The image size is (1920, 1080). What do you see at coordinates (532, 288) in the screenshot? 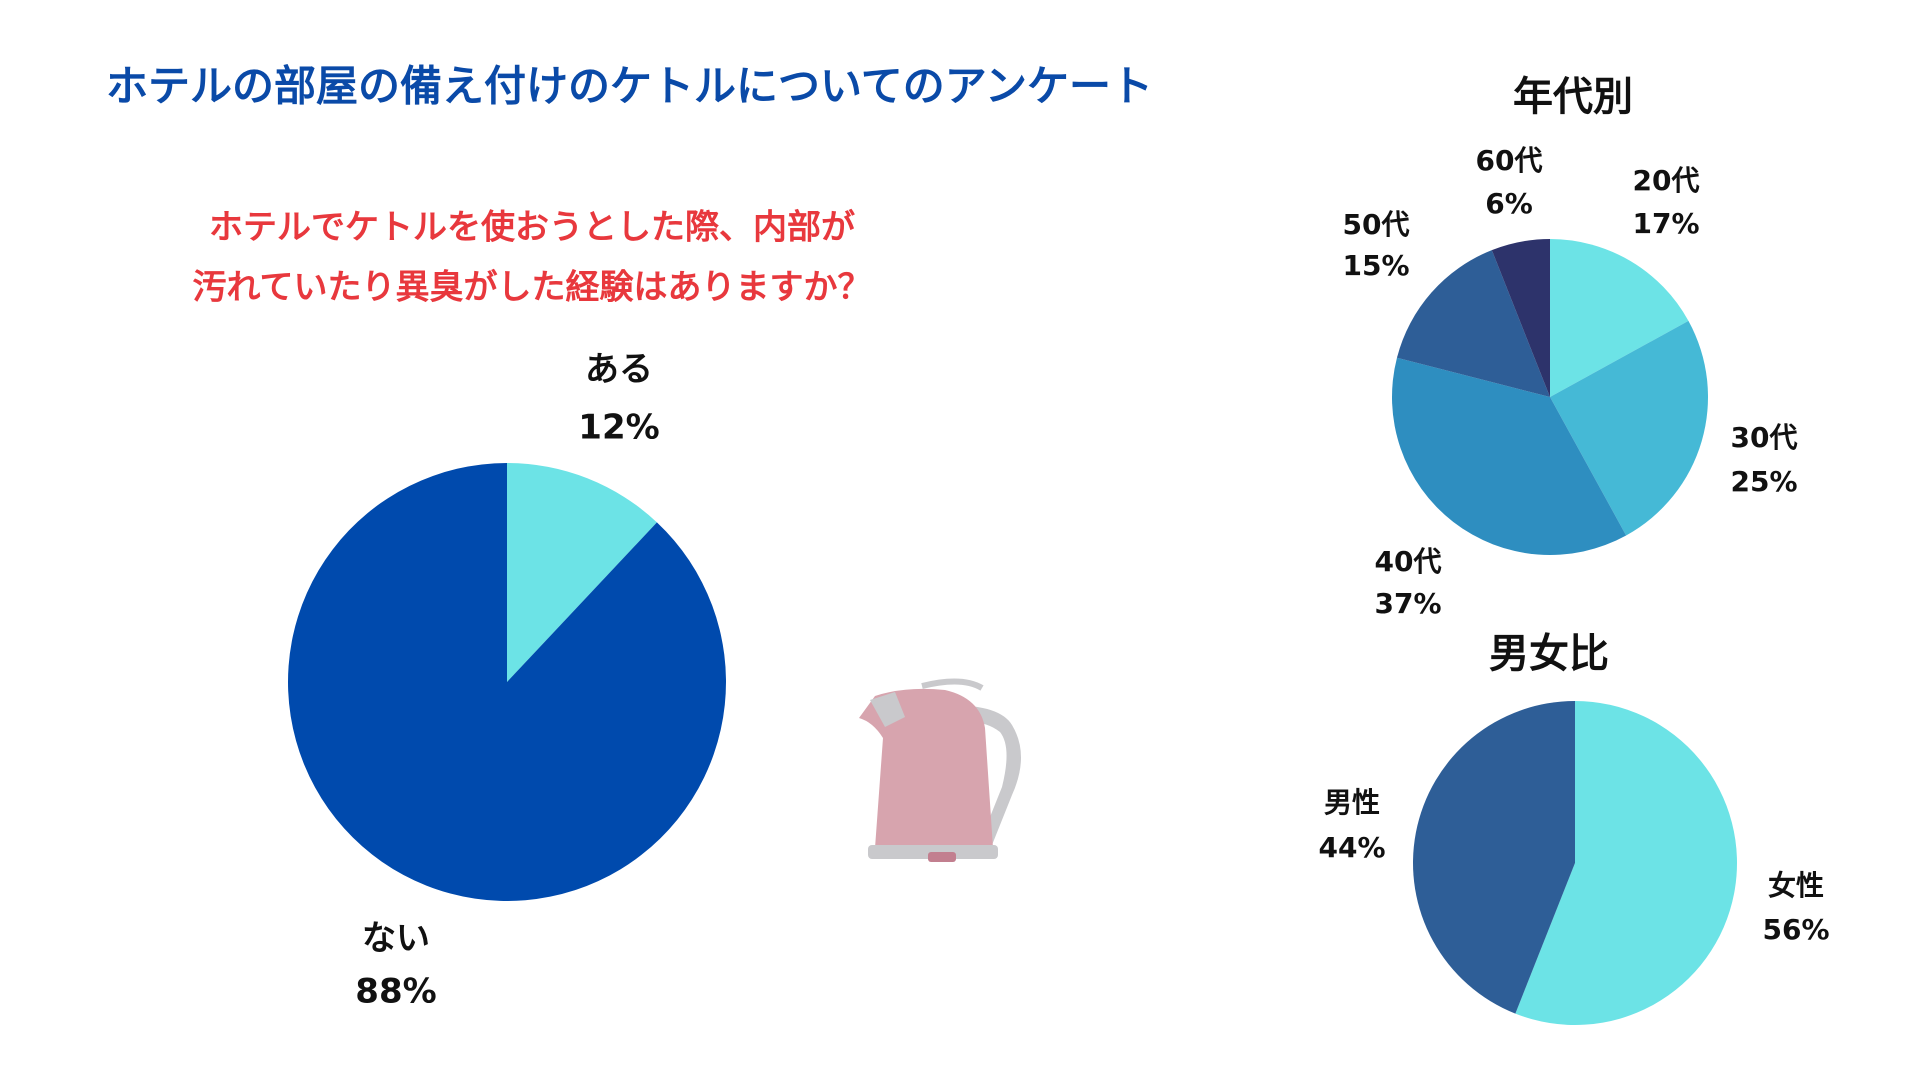
I see `chart-title: 汚れていたり異臭がした経験はありますか？` at bounding box center [532, 288].